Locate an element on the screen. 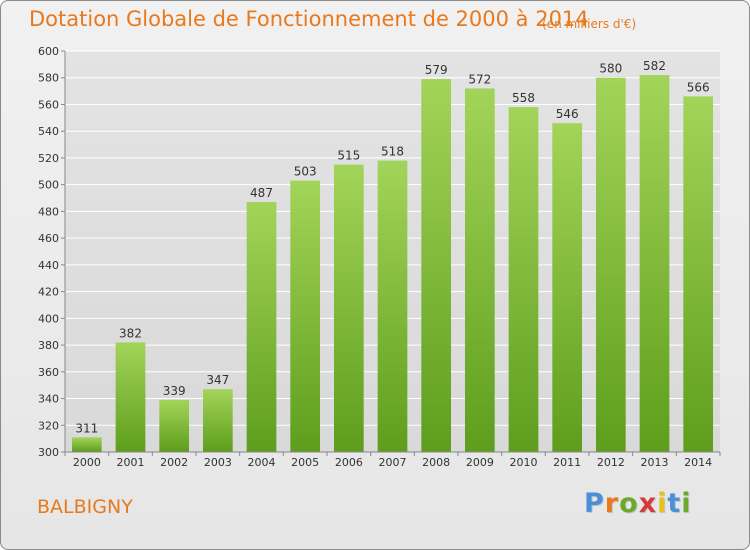 This screenshot has height=550, width=750. logo-letter: t is located at coordinates (674, 503).